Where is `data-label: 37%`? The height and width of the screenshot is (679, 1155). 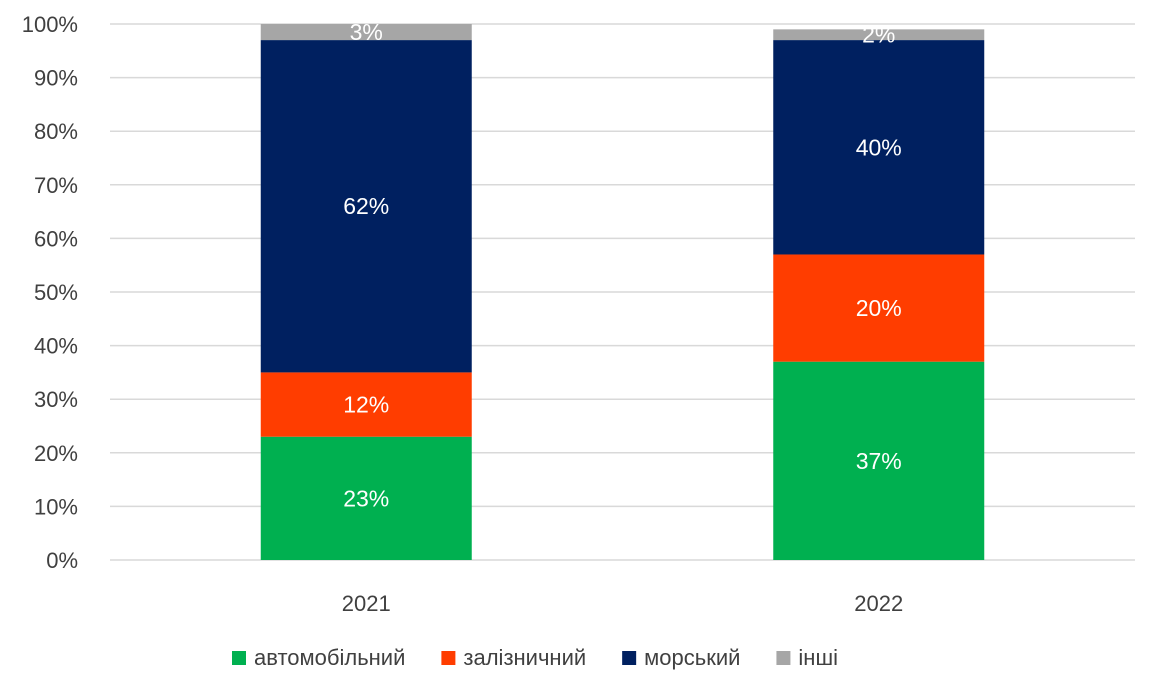
data-label: 37% is located at coordinates (879, 461).